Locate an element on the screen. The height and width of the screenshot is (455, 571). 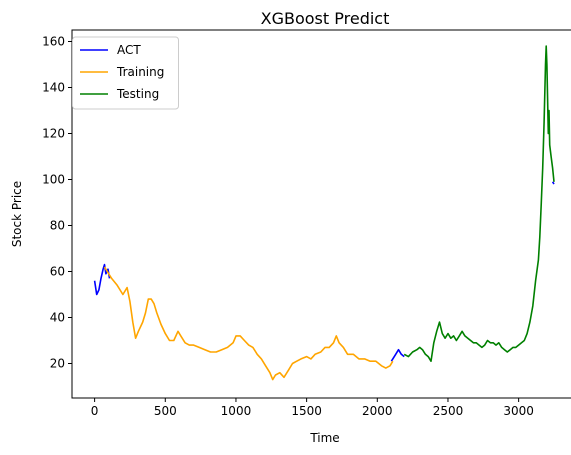
y-axis: 20 40 60 80 100 120 140 160 is located at coordinates (57, 203).